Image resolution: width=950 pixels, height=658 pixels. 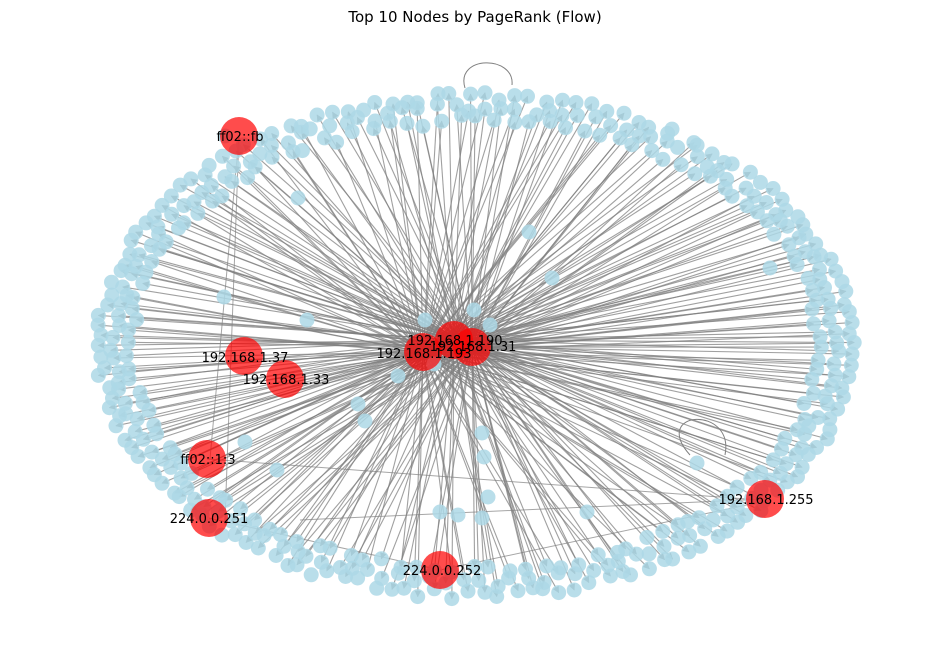 I want to click on label-192-168-1-190: 192.168.1.190, so click(x=454, y=341).